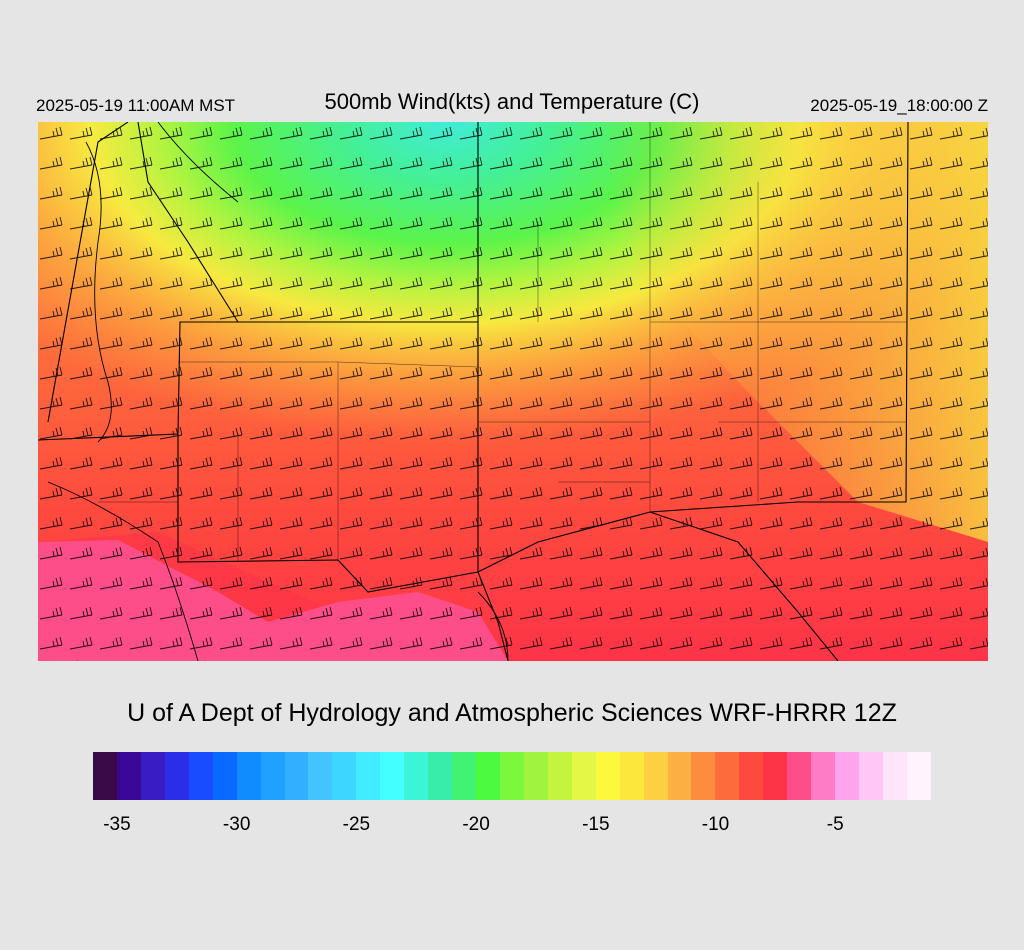  I want to click on colorbar-tick-label: -10, so click(715, 824).